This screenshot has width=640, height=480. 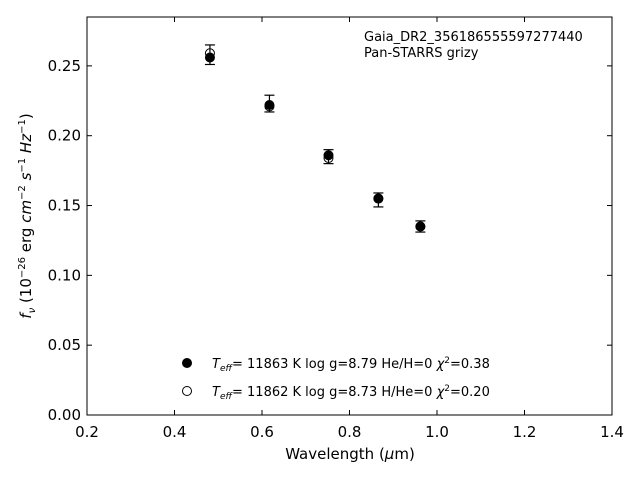 I want to click on annotation-gaia-id: Gaia_DR2_356186555597277440, so click(x=473, y=37).